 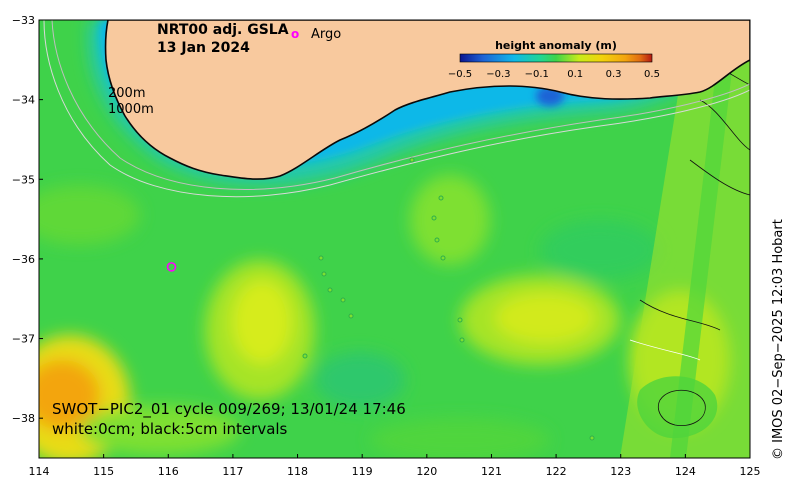 I want to click on lon-tick-label: 120, so click(x=426, y=471).